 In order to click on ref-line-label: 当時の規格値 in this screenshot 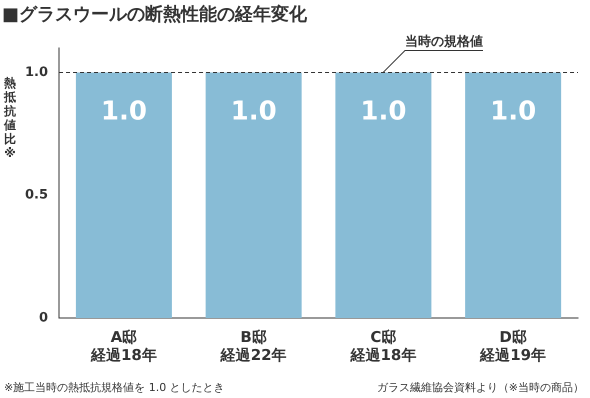, I will do `click(444, 42)`.